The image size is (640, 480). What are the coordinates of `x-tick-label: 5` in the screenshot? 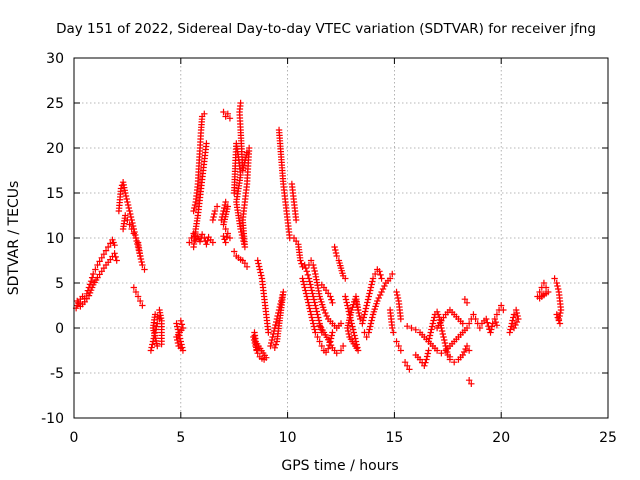 It's located at (180, 438).